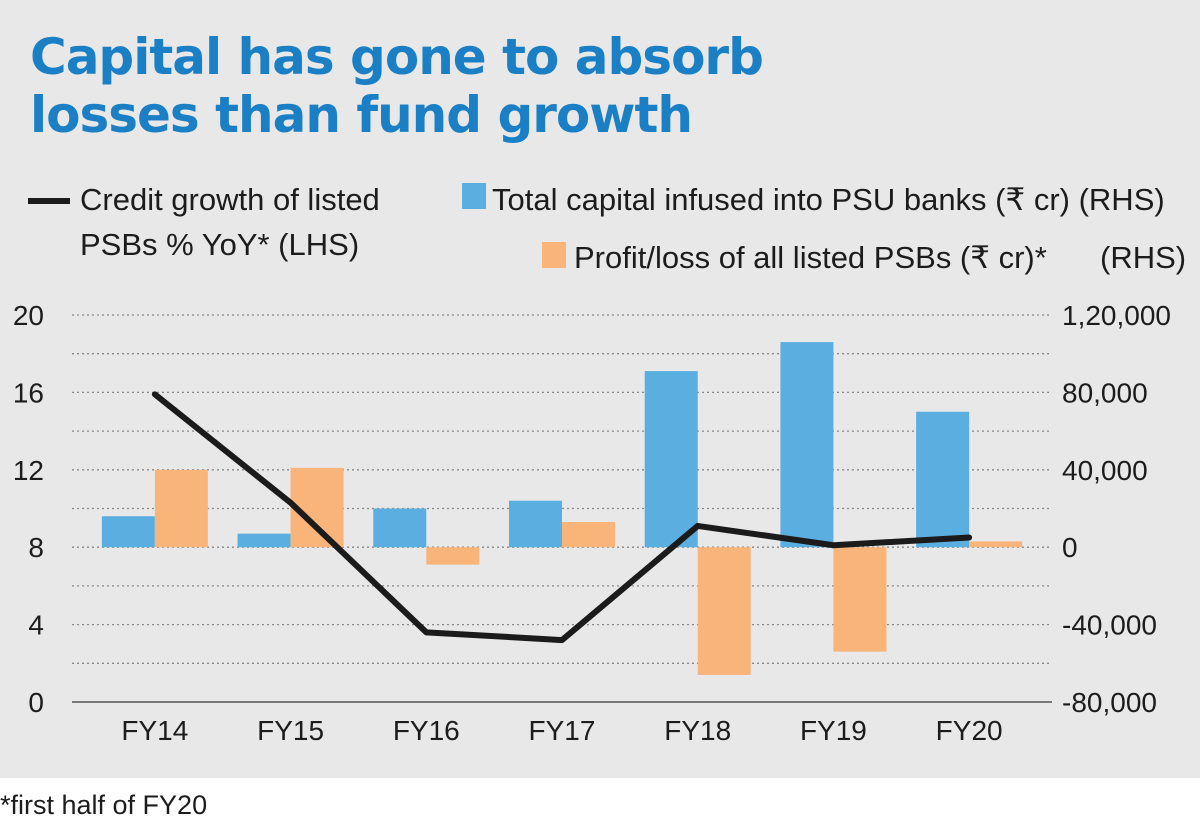 This screenshot has width=1200, height=823. What do you see at coordinates (36, 625) in the screenshot?
I see `left-tick-label: 4` at bounding box center [36, 625].